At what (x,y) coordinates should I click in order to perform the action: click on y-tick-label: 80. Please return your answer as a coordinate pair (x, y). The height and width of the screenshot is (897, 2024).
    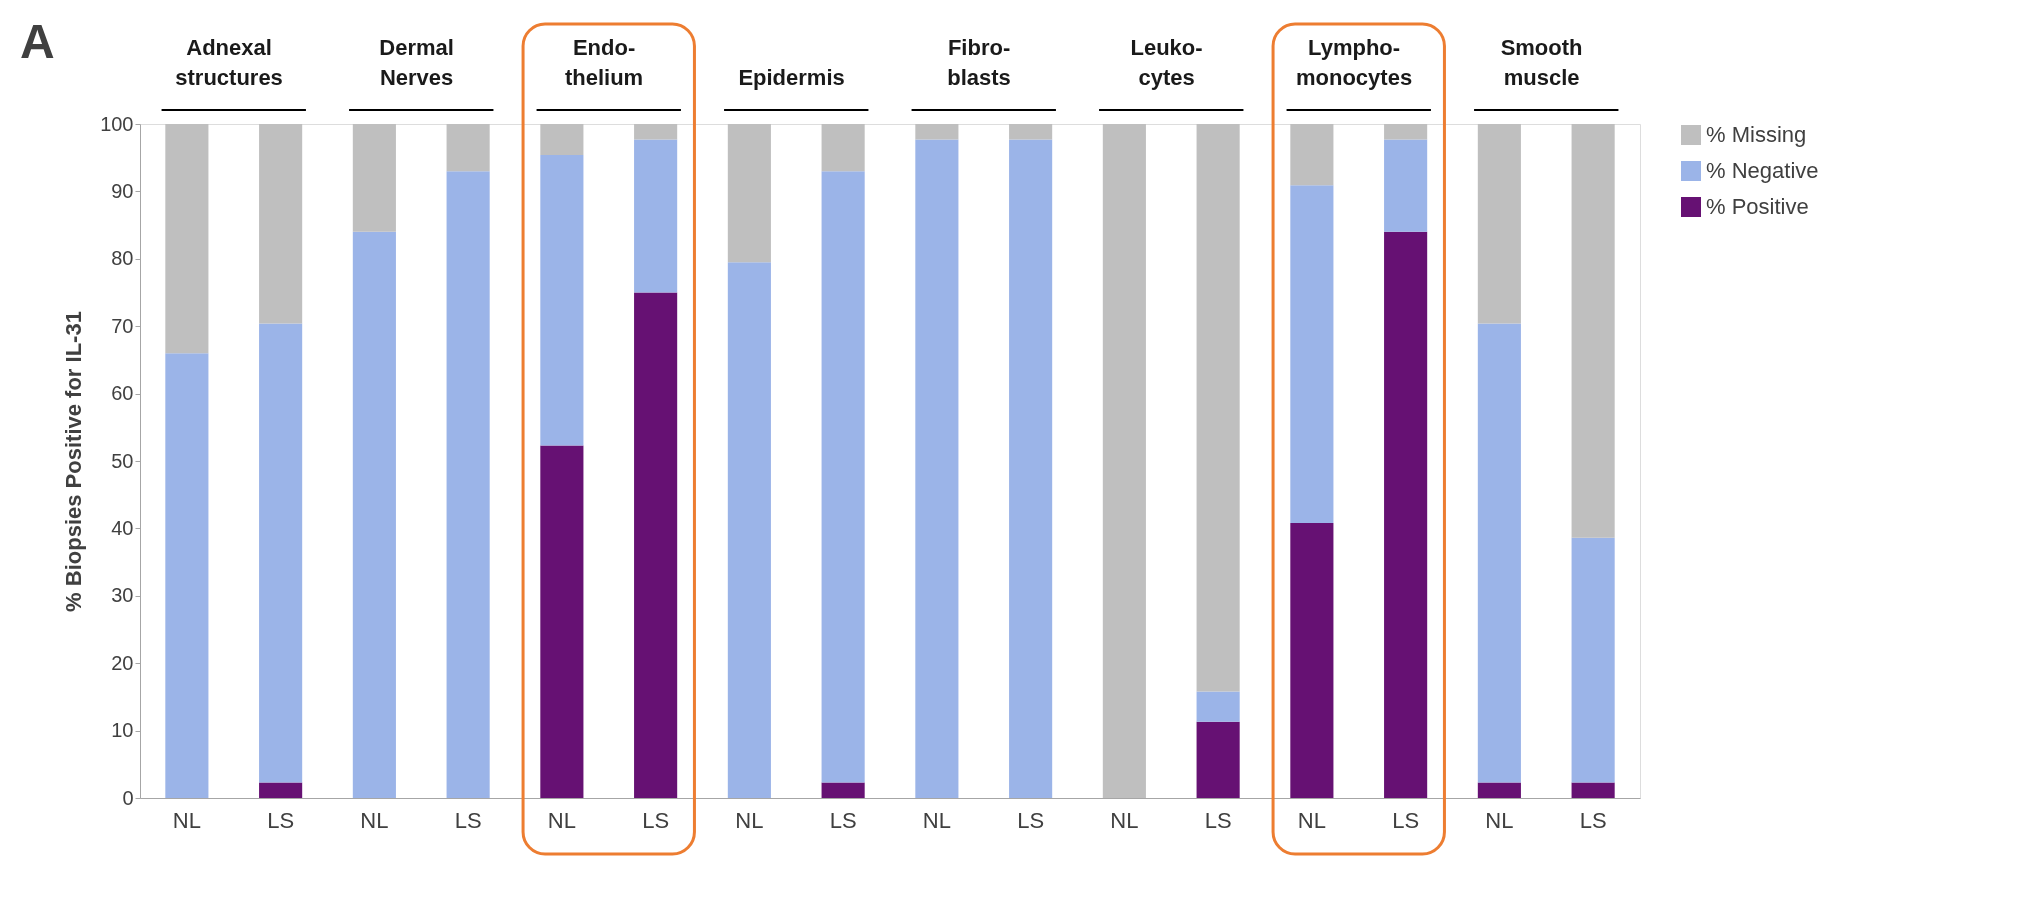
    Looking at the image, I should click on (122, 258).